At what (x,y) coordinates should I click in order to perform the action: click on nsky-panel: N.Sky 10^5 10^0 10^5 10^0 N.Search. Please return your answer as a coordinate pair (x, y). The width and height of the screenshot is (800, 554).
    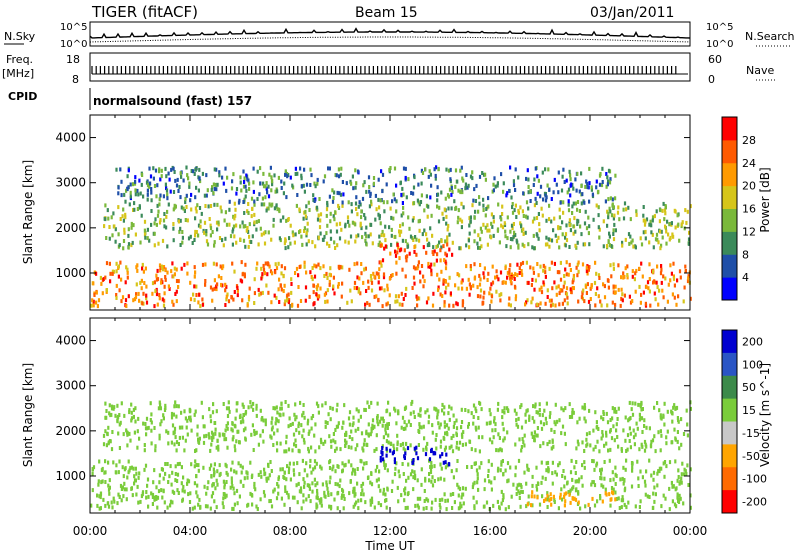
    Looking at the image, I should click on (399, 35).